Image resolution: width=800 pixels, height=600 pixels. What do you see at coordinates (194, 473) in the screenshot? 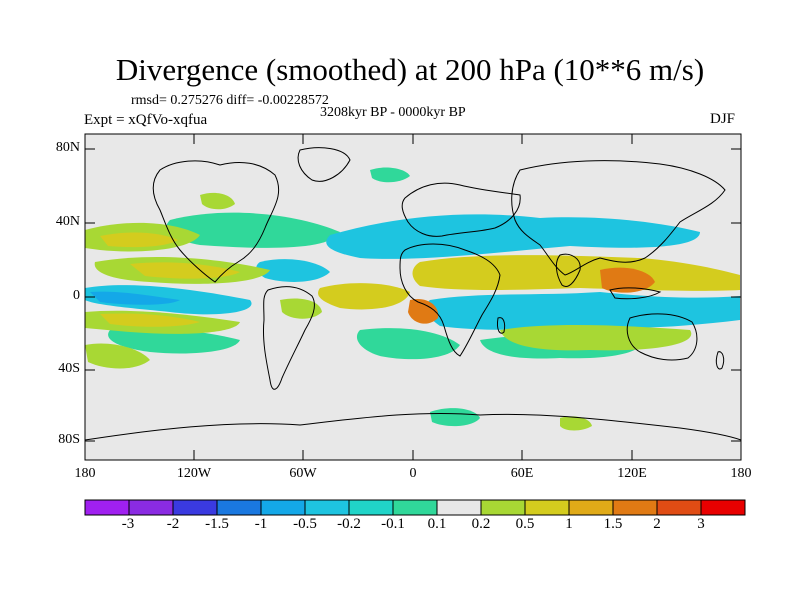
I see `lon-label-120w: 120W` at bounding box center [194, 473].